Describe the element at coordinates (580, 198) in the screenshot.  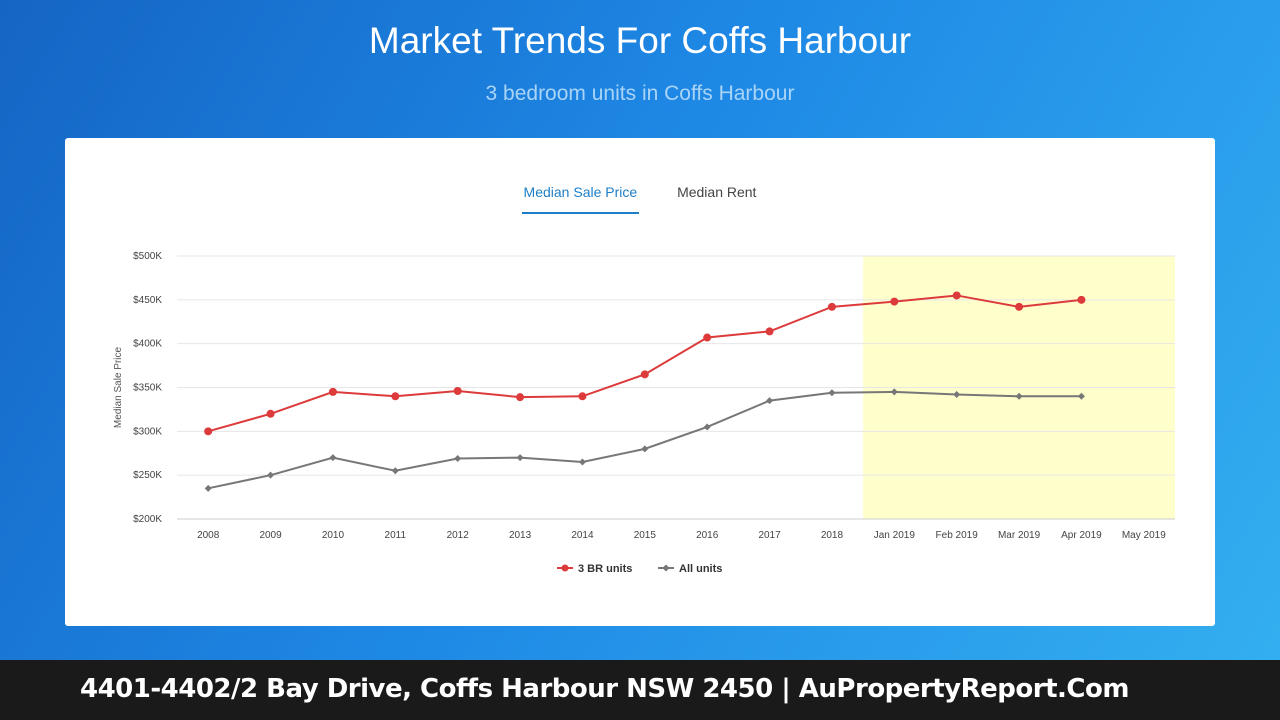
I see `tab-median-sale-price: Median Sale Price` at that location.